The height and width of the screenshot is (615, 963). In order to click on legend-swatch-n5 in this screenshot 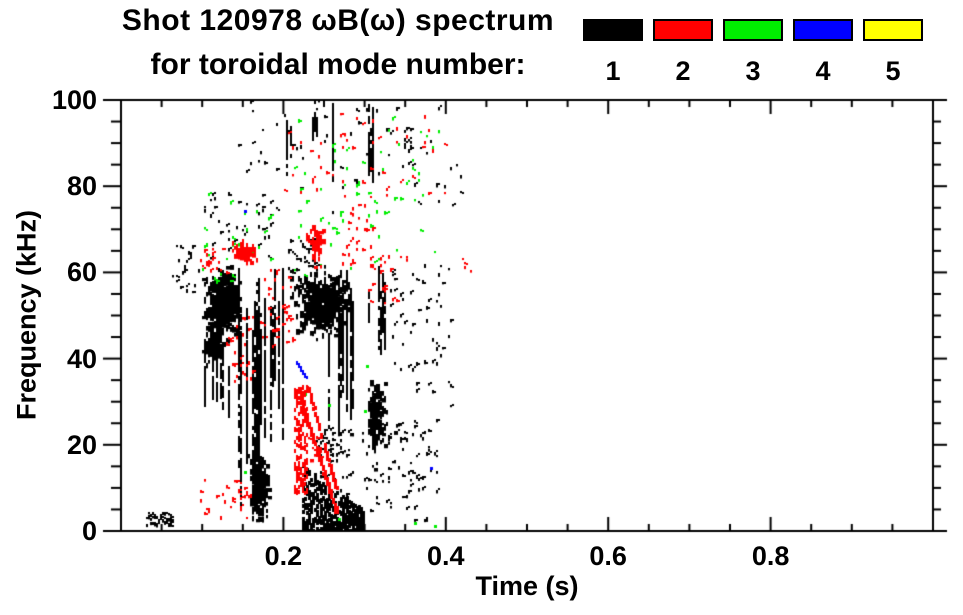, I will do `click(893, 30)`.